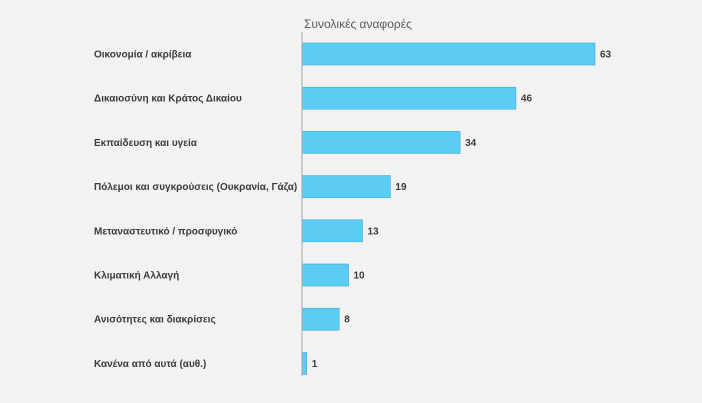 The height and width of the screenshot is (403, 702). I want to click on value-label: 13, so click(374, 231).